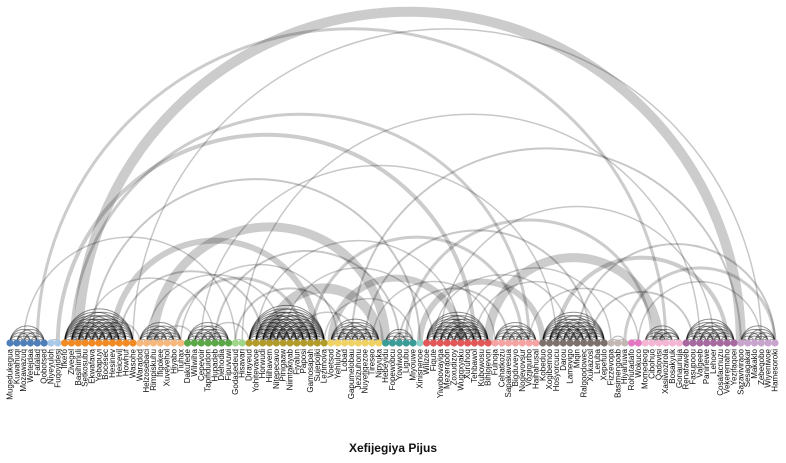 The width and height of the screenshot is (786, 463). Describe the element at coordinates (16, 366) in the screenshot. I see `node-label-1: Kuwahuqi` at that location.